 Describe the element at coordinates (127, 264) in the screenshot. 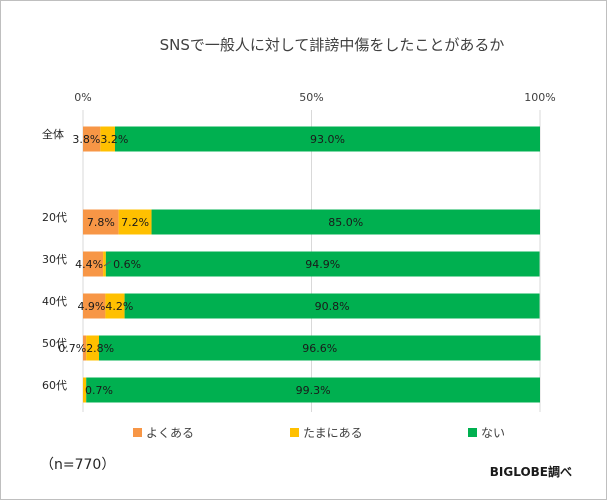

I see `data-label: 0.6%` at that location.